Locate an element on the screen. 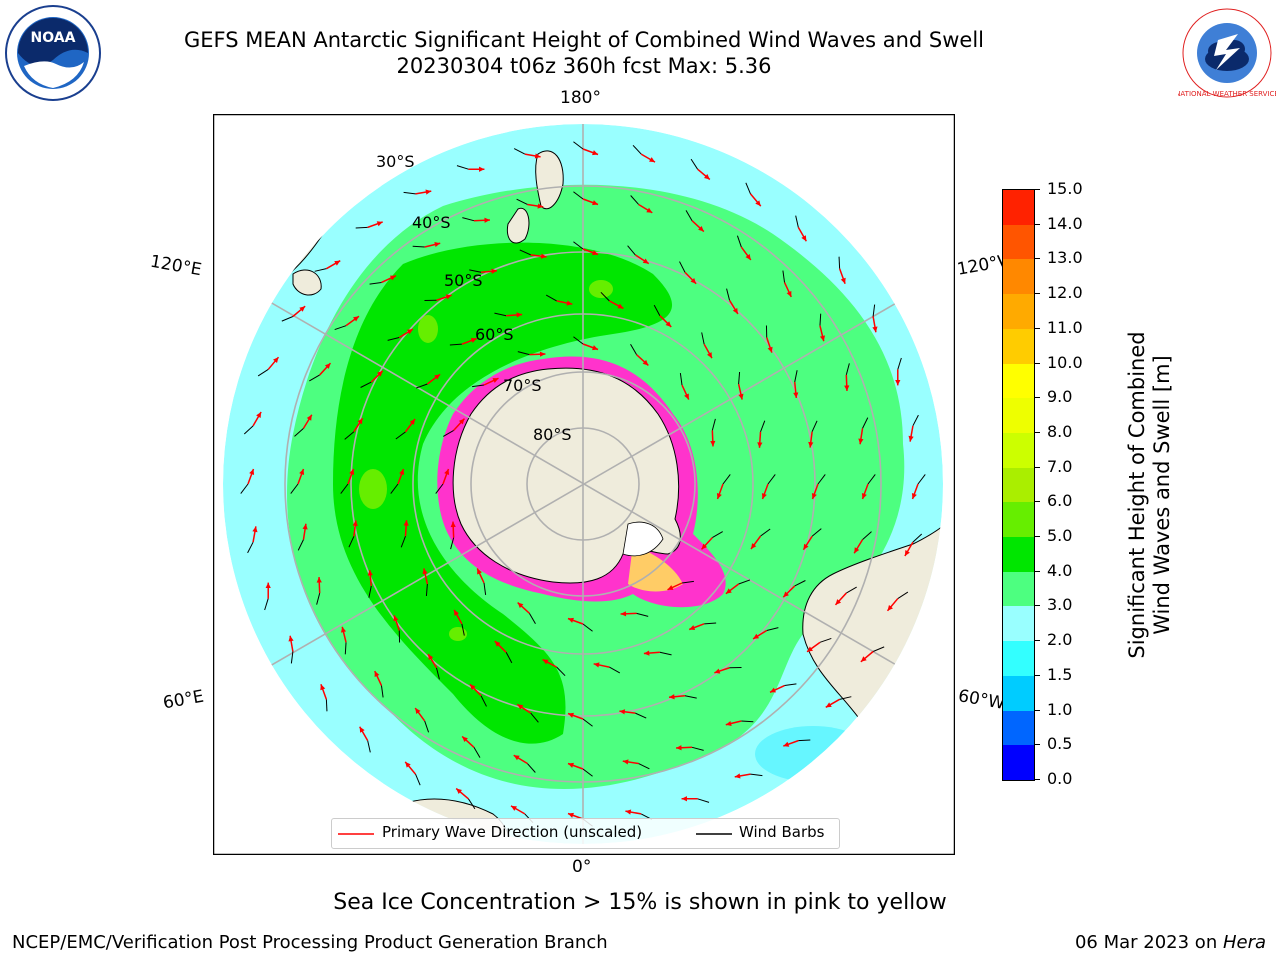 This screenshot has height=960, width=1280. chart-subtitle: 20230304 t06z 360h fcst Max: 5.36 is located at coordinates (584, 66).